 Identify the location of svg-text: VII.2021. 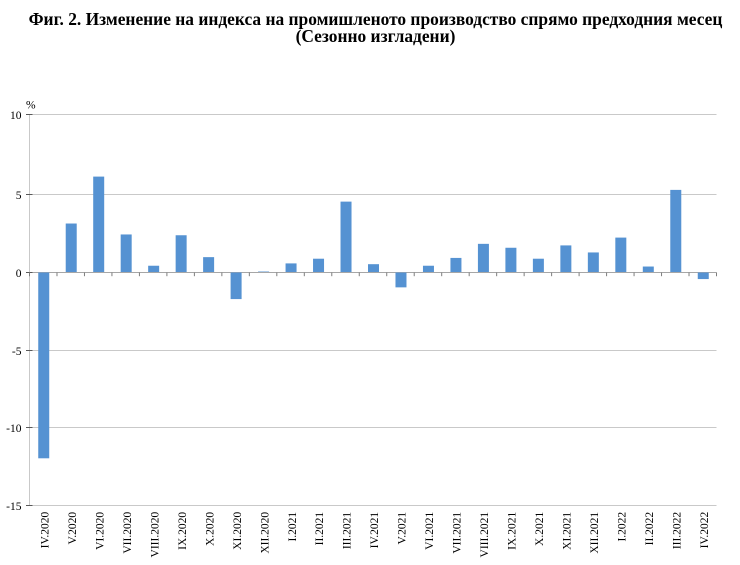
(458, 533).